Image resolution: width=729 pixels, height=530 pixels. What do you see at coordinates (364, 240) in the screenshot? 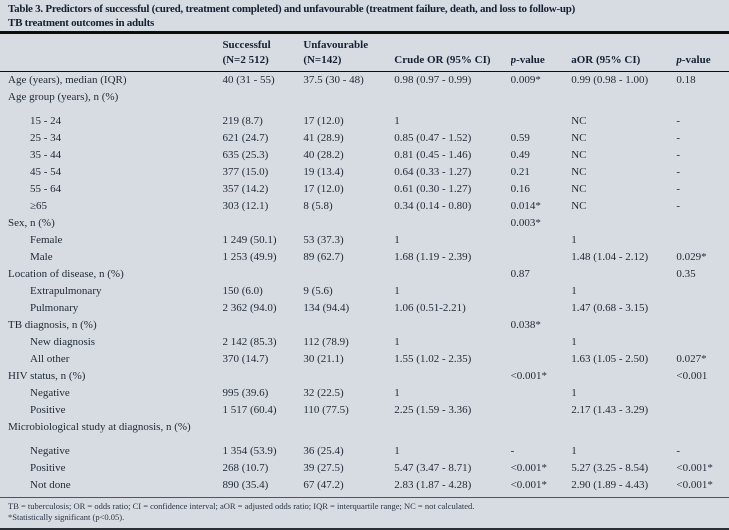
I see `table-row: Female 1 249 (50.1) 53 (37.3) 1 1` at bounding box center [364, 240].